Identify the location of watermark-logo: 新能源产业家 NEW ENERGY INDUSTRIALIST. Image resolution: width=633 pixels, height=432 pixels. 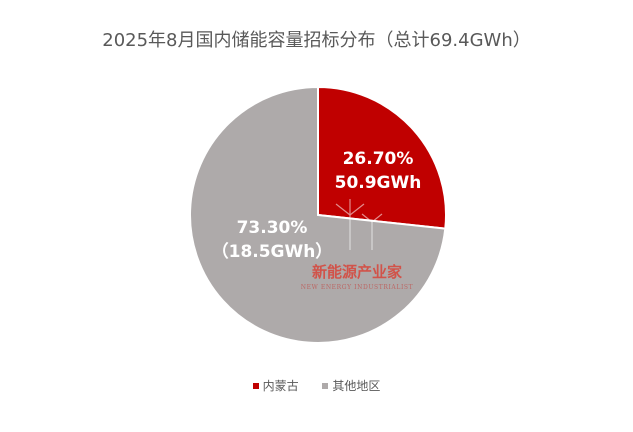
(357, 245).